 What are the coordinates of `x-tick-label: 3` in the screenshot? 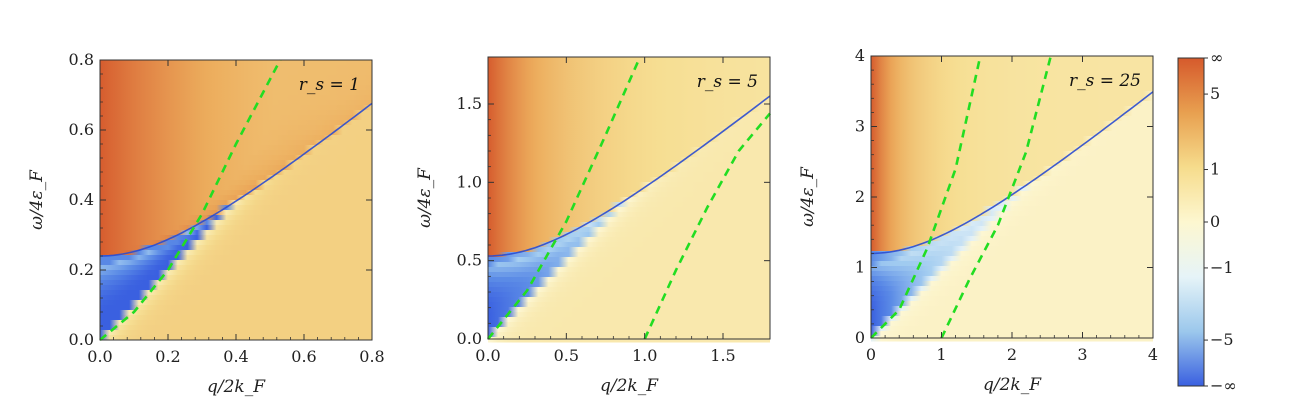 It's located at (1082, 354).